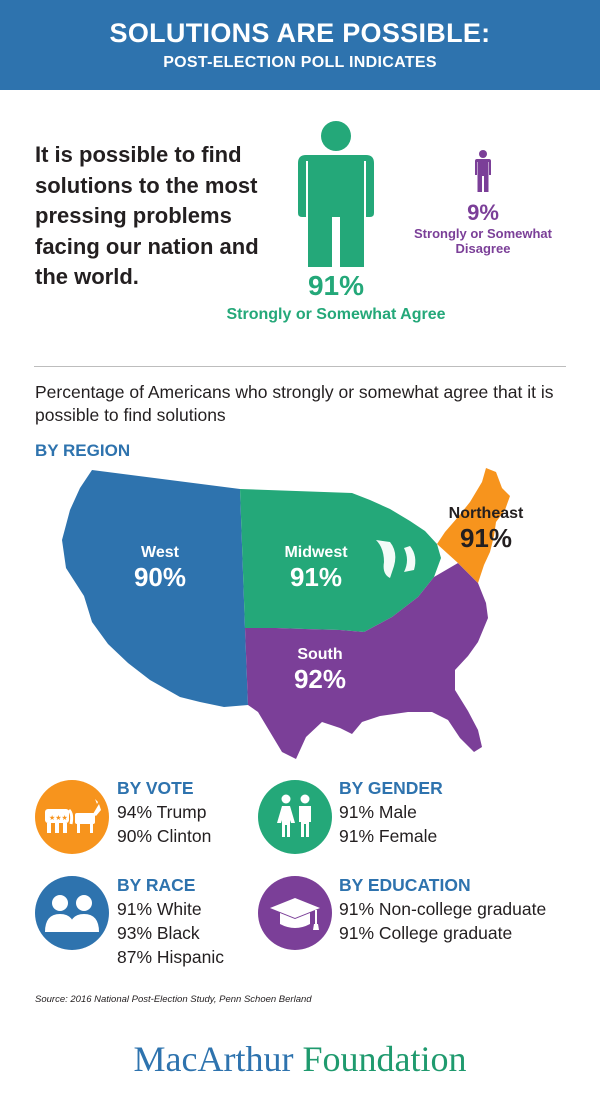 This screenshot has width=600, height=1100. I want to click on section-divider, so click(300, 366).